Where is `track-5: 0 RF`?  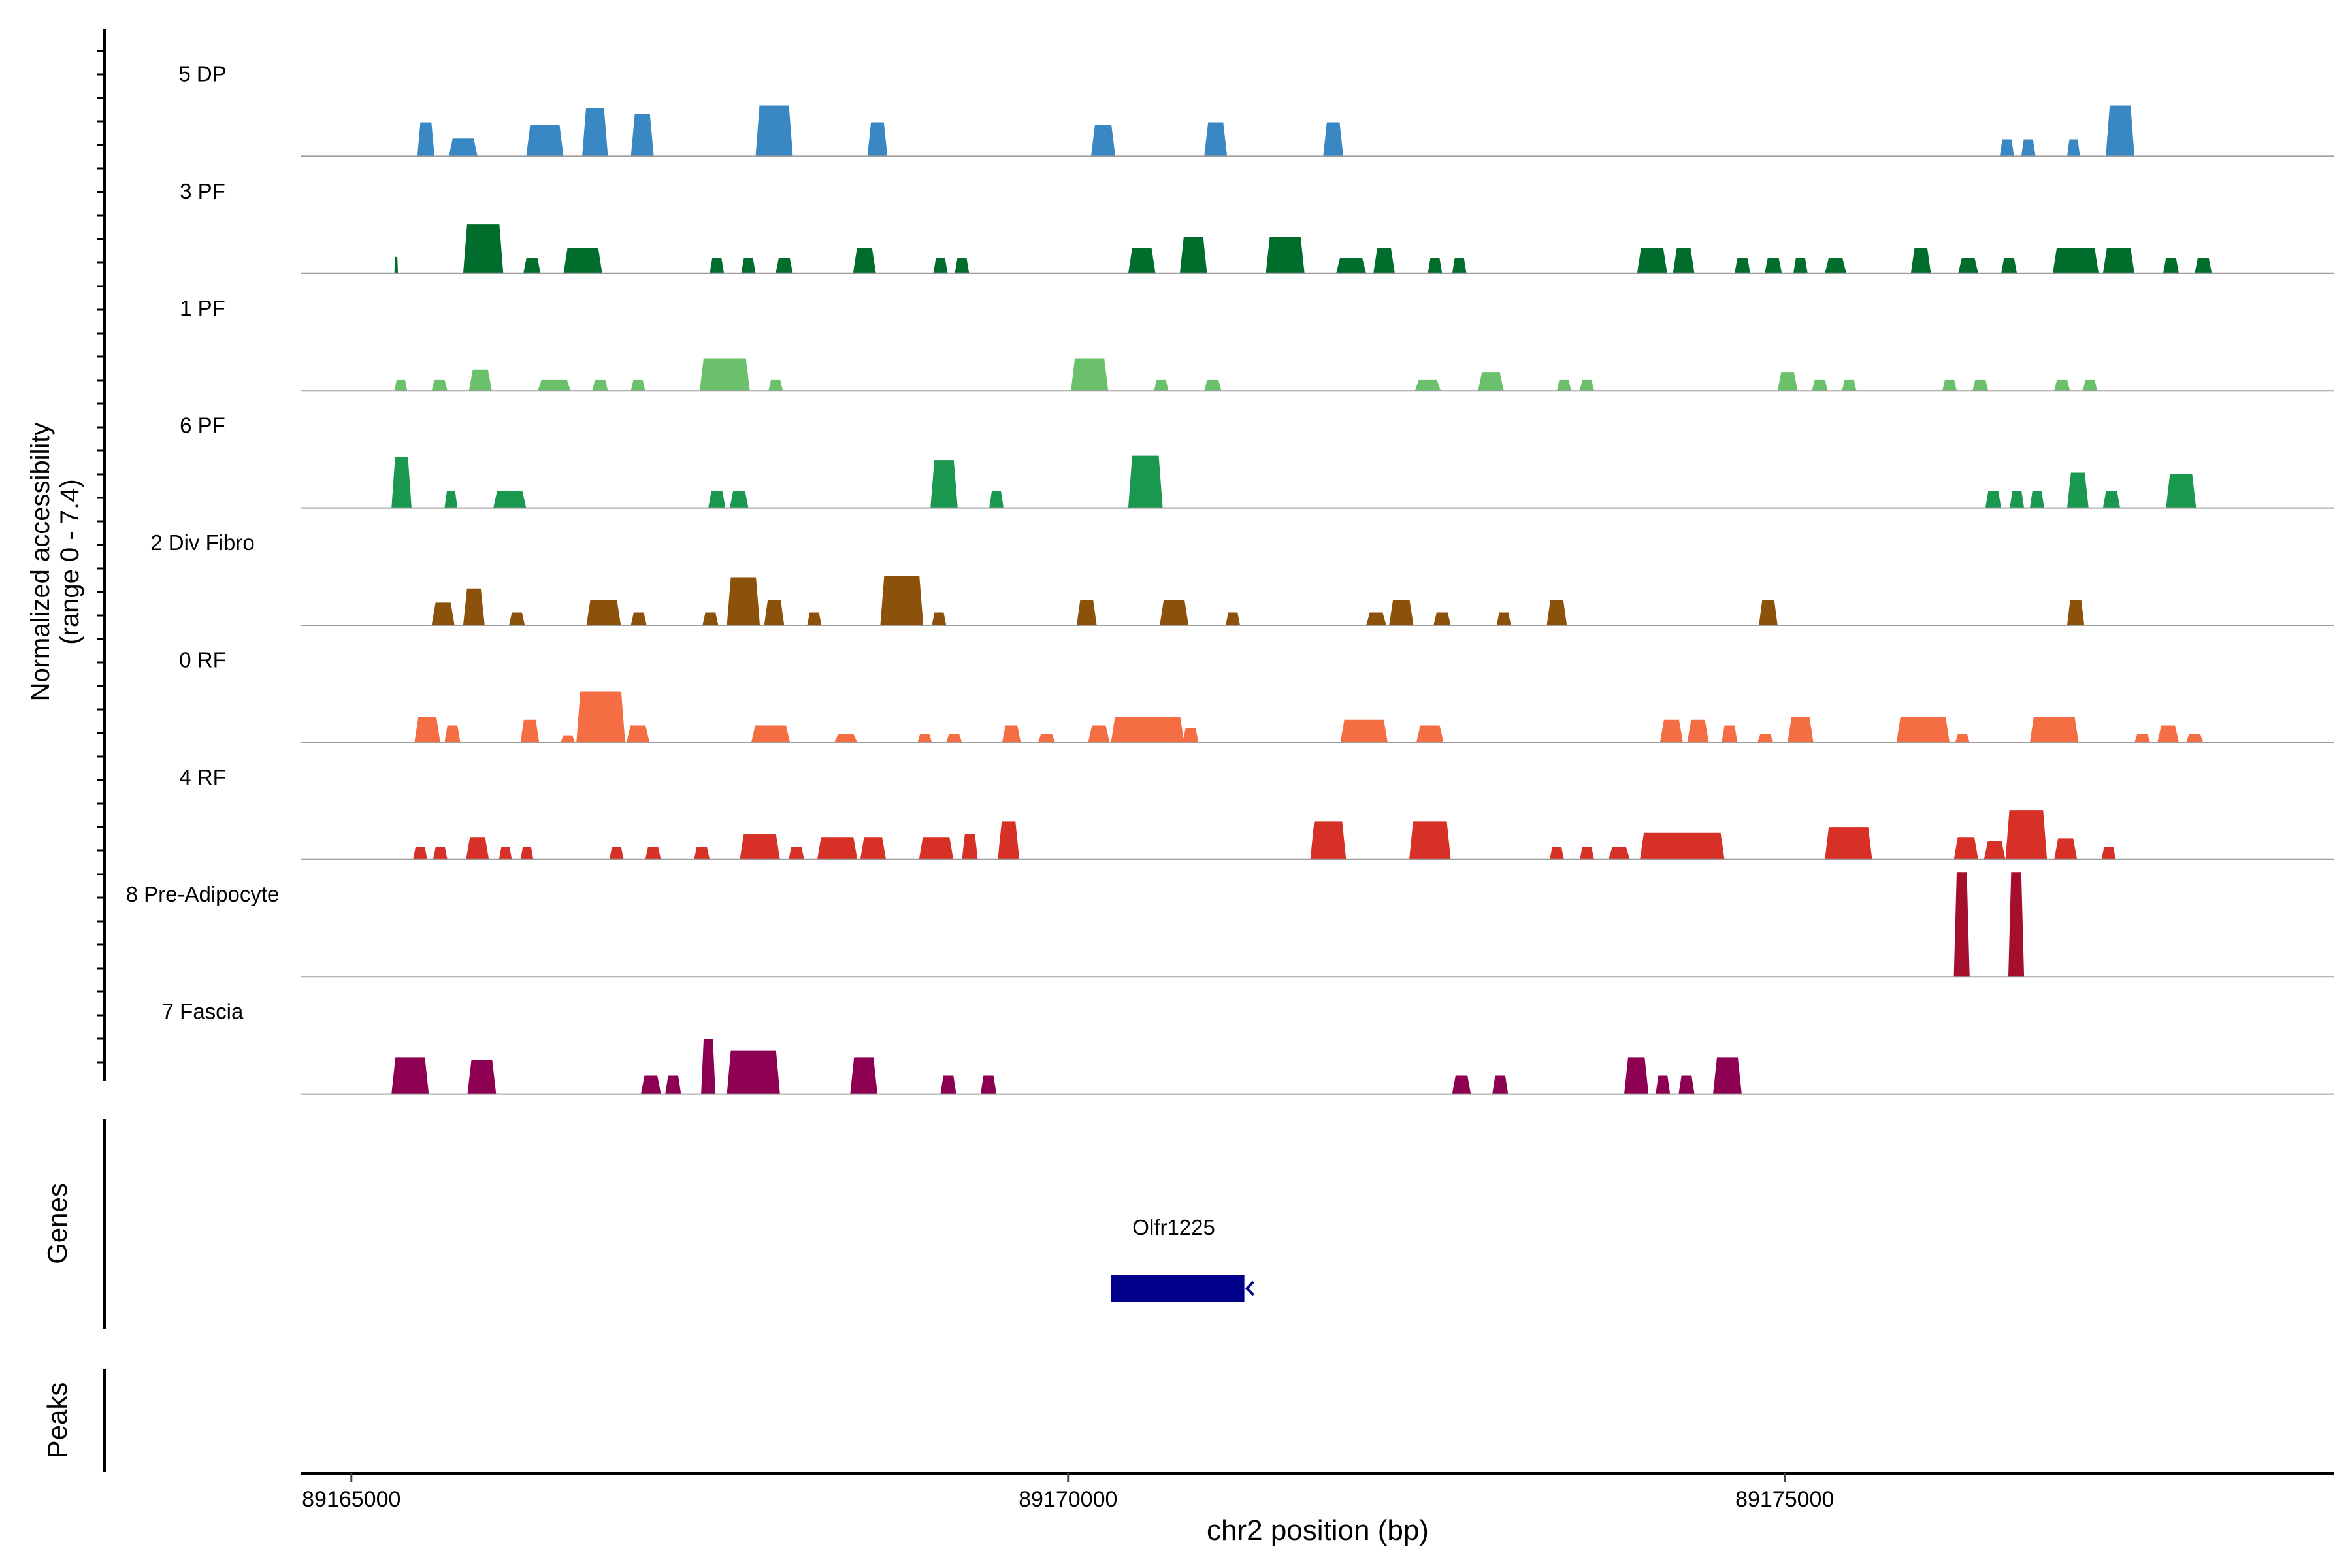
track-5: 0 RF is located at coordinates (1256, 695).